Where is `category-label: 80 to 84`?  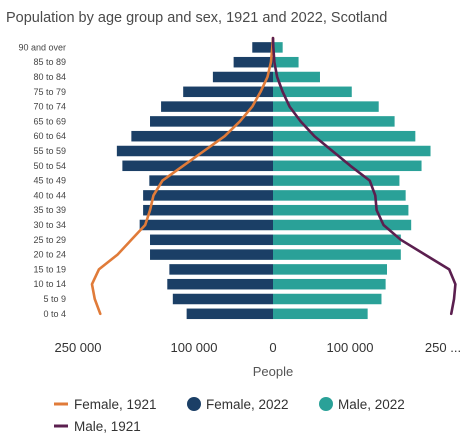 category-label: 80 to 84 is located at coordinates (49, 77).